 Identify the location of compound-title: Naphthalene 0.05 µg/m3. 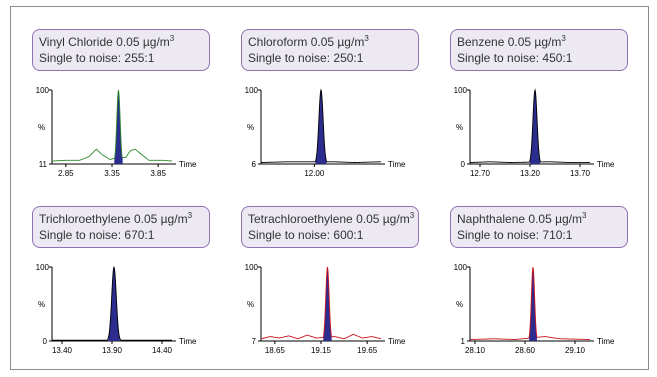
(542, 219).